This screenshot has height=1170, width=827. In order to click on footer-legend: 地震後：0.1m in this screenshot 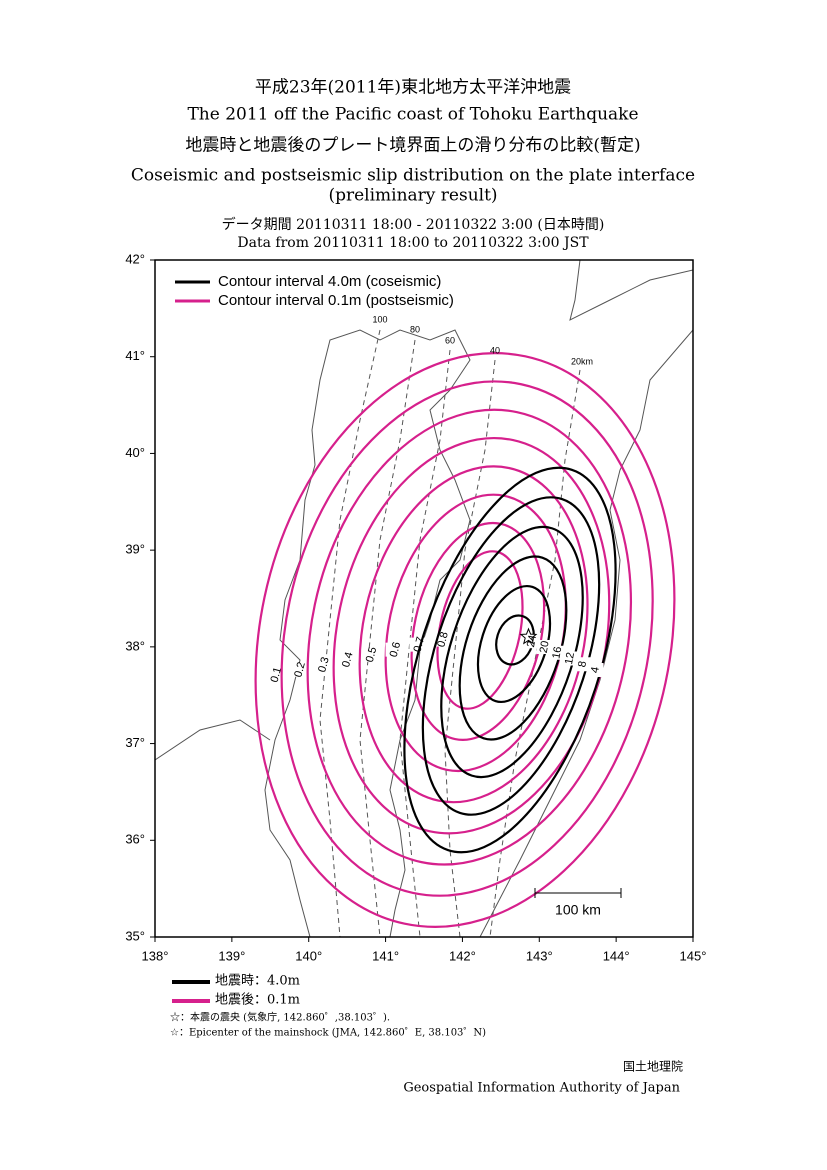, I will do `click(257, 1000)`.